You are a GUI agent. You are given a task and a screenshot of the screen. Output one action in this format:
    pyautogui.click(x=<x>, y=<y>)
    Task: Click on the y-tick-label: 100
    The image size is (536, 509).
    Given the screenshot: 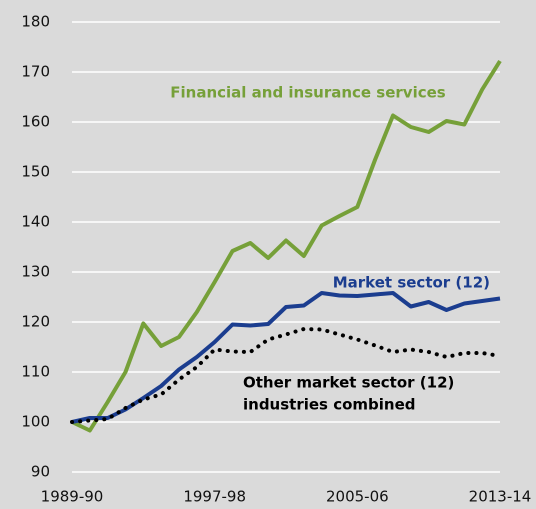 What is the action you would take?
    pyautogui.click(x=35, y=422)
    